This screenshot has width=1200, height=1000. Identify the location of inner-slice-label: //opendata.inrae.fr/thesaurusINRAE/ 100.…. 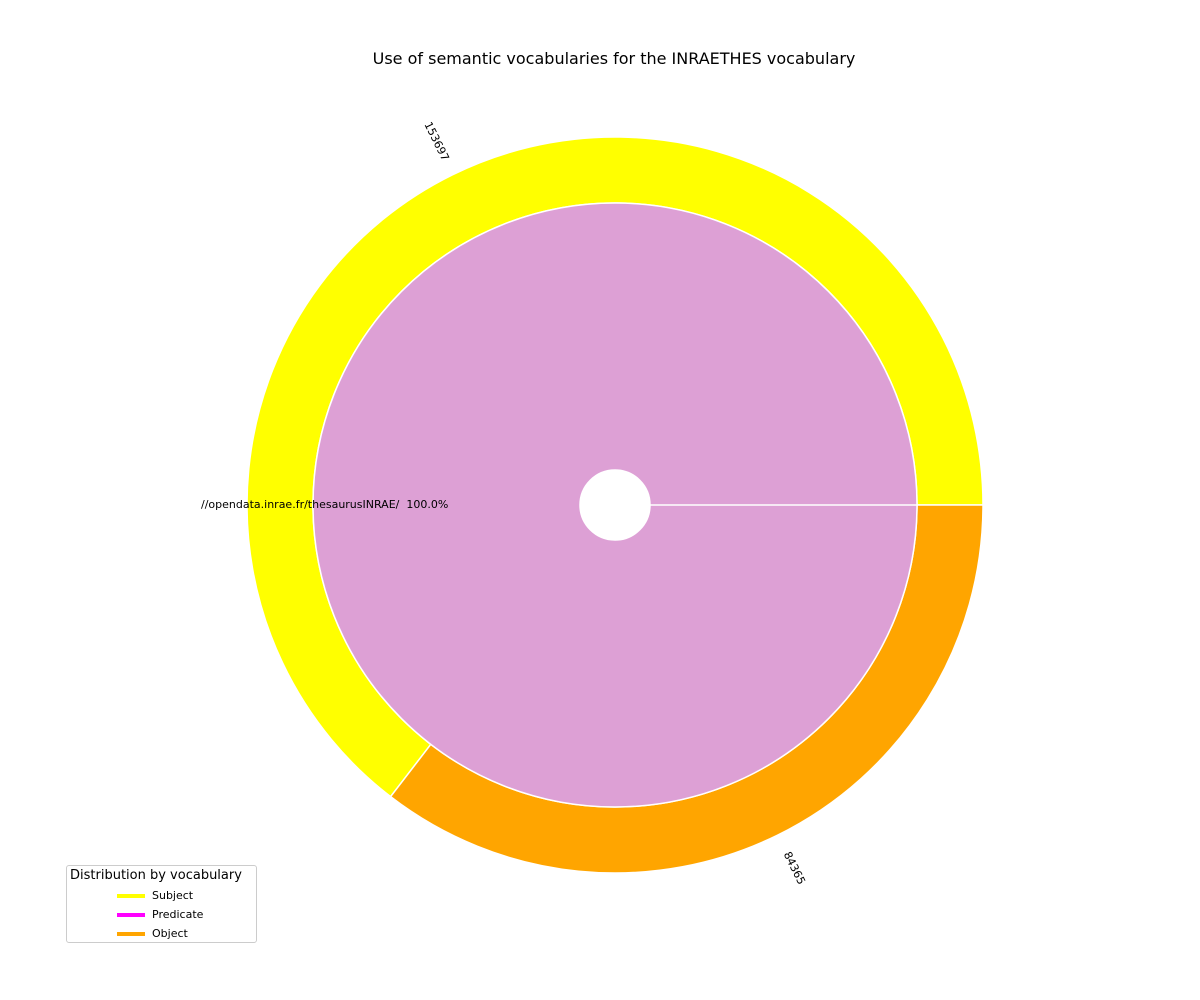
(324, 504).